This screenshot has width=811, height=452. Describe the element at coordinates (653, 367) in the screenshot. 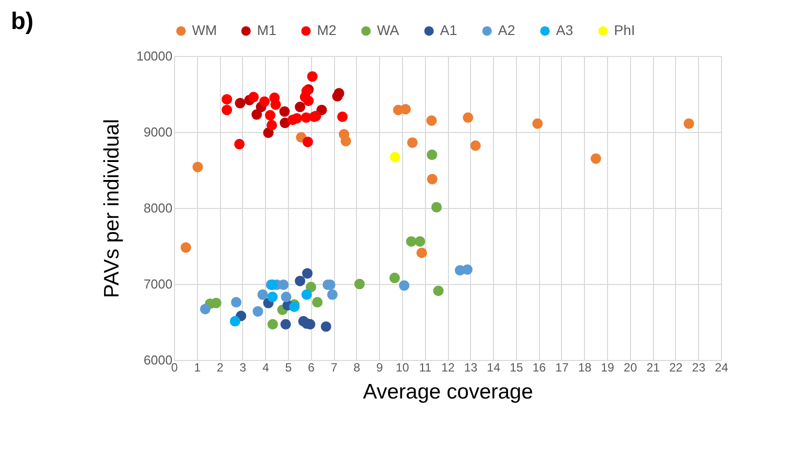

I see `x-tick-label: 21` at that location.